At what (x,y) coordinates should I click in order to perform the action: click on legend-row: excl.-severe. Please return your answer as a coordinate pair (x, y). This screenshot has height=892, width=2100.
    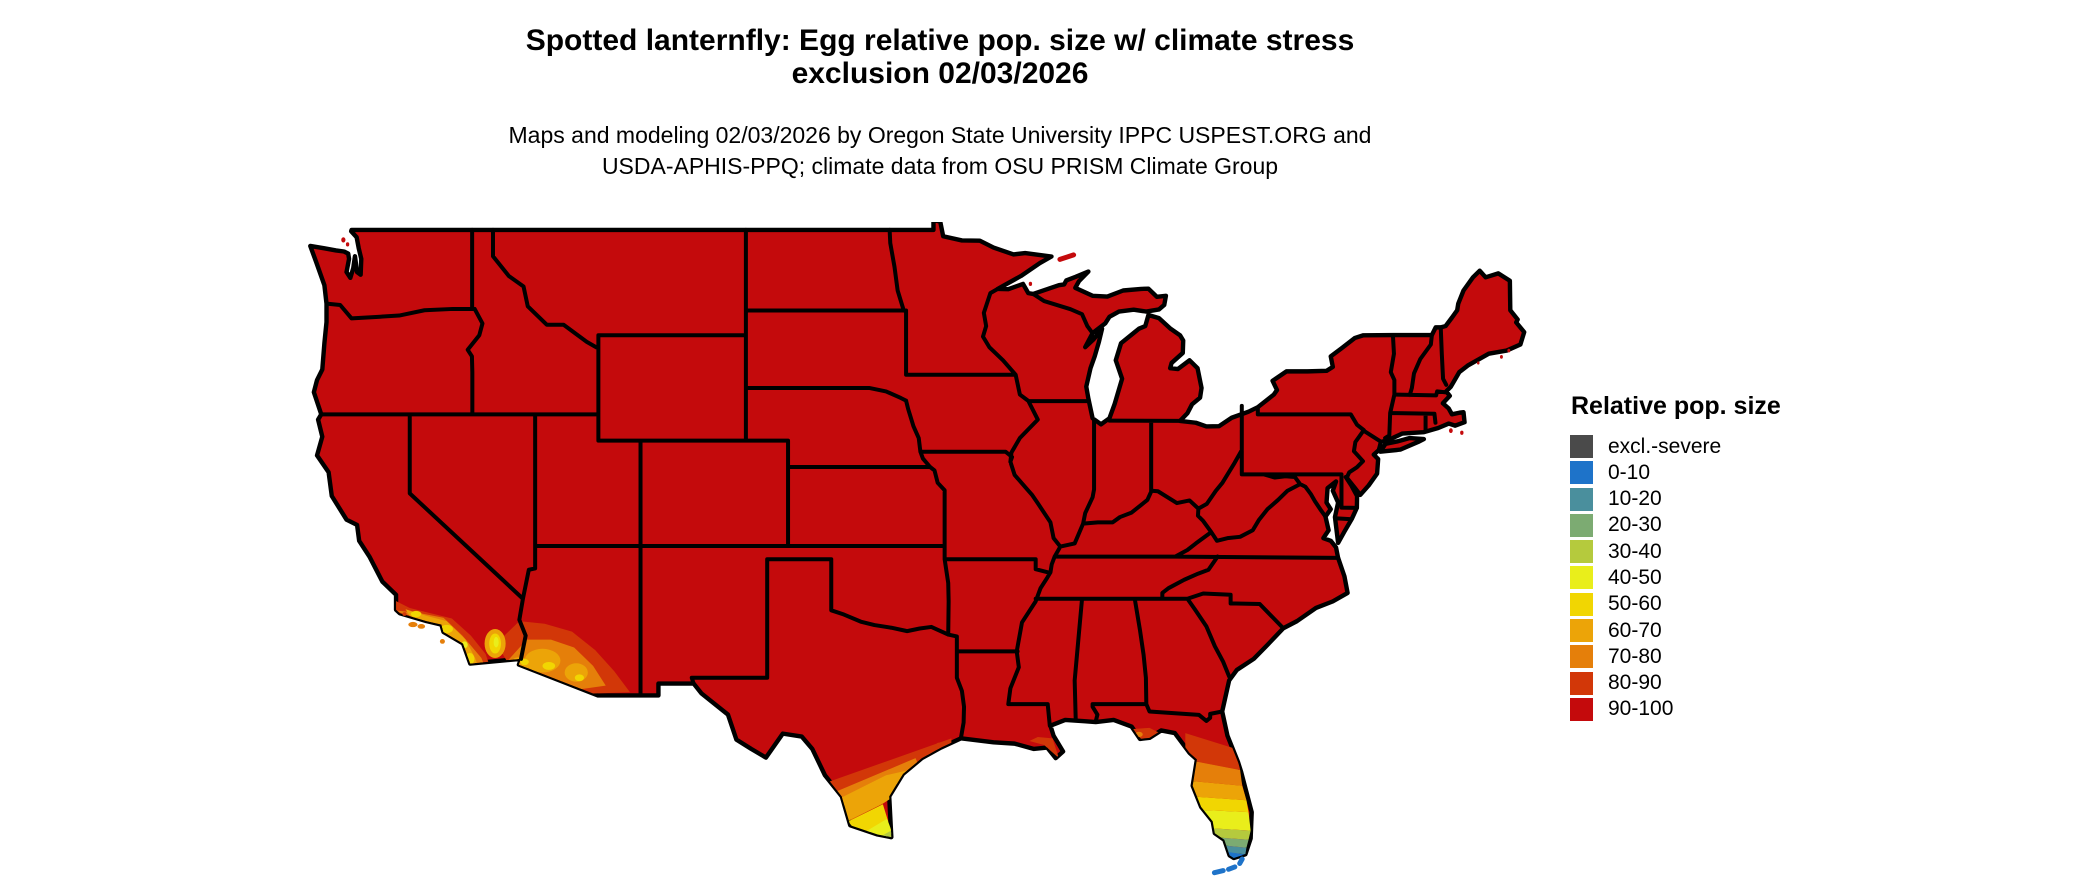
    Looking at the image, I should click on (1675, 446).